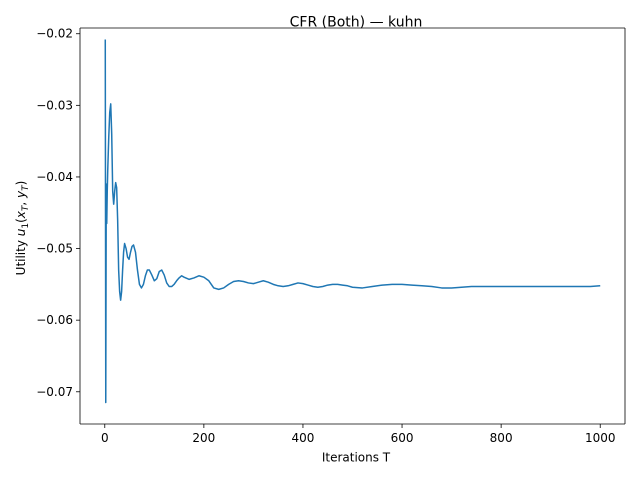 This screenshot has width=640, height=480. I want to click on x-axis-label: Iterations T, so click(356, 458).